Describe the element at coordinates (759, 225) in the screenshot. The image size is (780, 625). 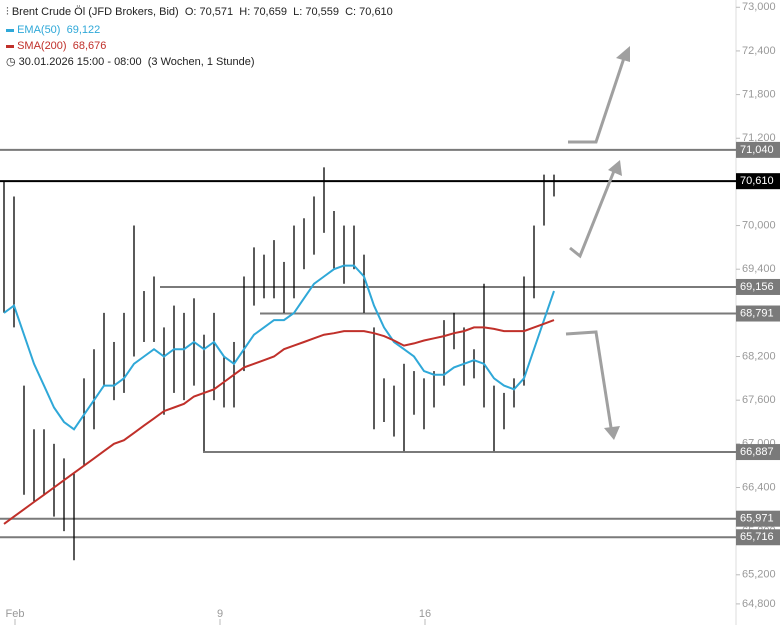
I see `y-tick-label: 70,000` at that location.